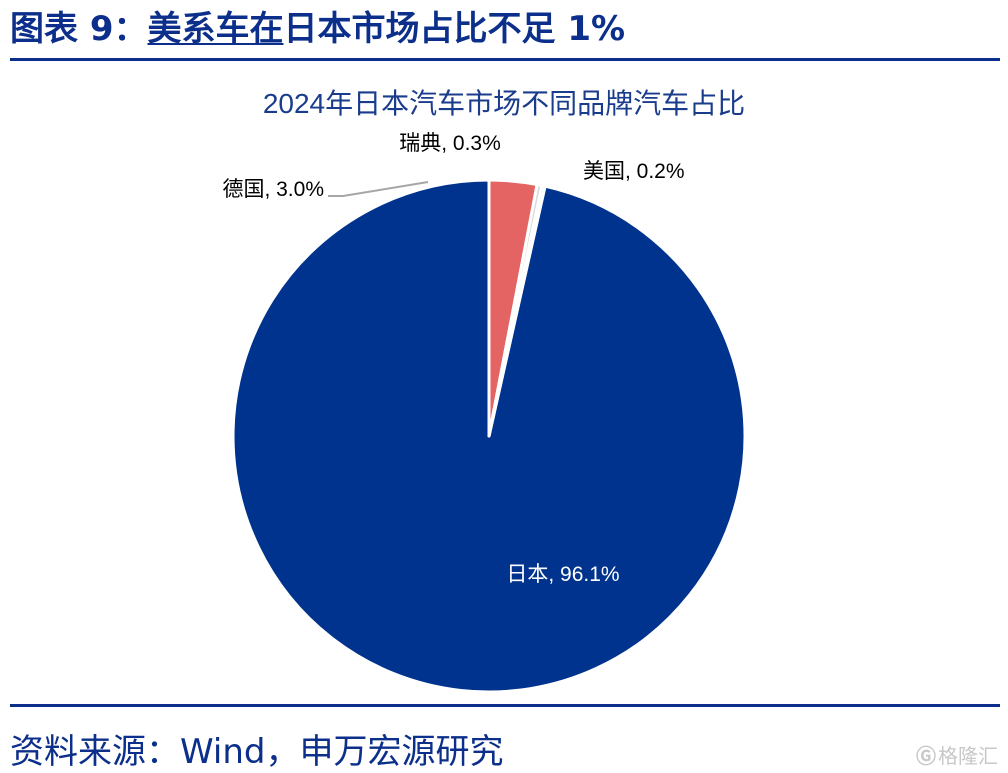  Describe the element at coordinates (215, 29) in the screenshot. I see `figure-title-underlined: 美系车在` at that location.